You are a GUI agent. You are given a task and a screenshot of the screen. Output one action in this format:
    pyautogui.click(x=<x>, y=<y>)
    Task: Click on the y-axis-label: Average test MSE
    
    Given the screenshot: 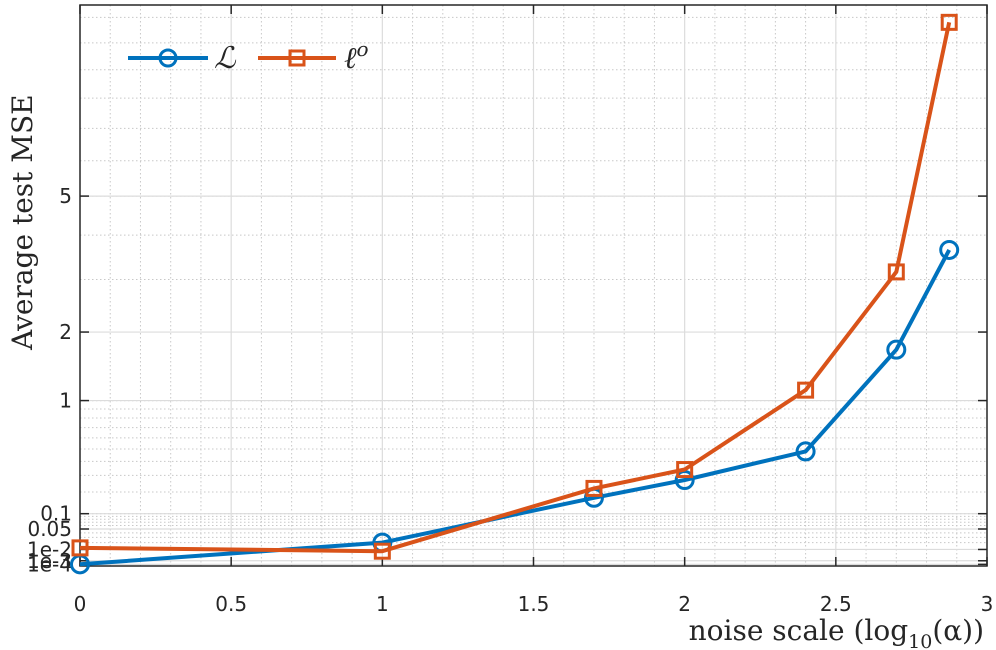 What is the action you would take?
    pyautogui.click(x=22, y=222)
    